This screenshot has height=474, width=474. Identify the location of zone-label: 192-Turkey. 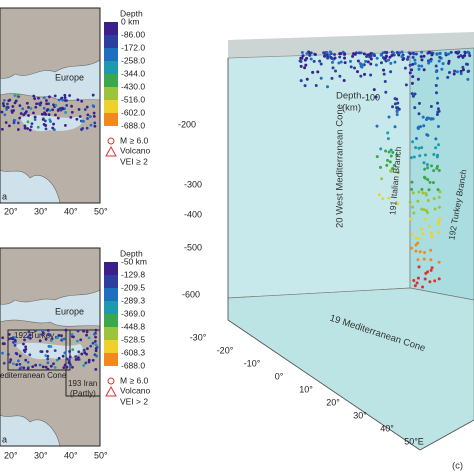
(34, 335).